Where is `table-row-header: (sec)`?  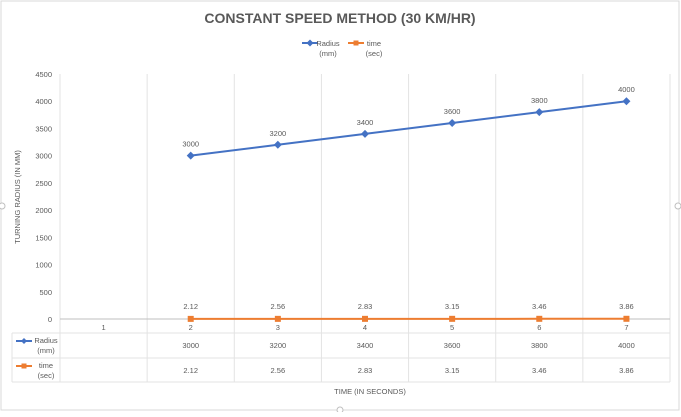
table-row-header: (sec) is located at coordinates (46, 375).